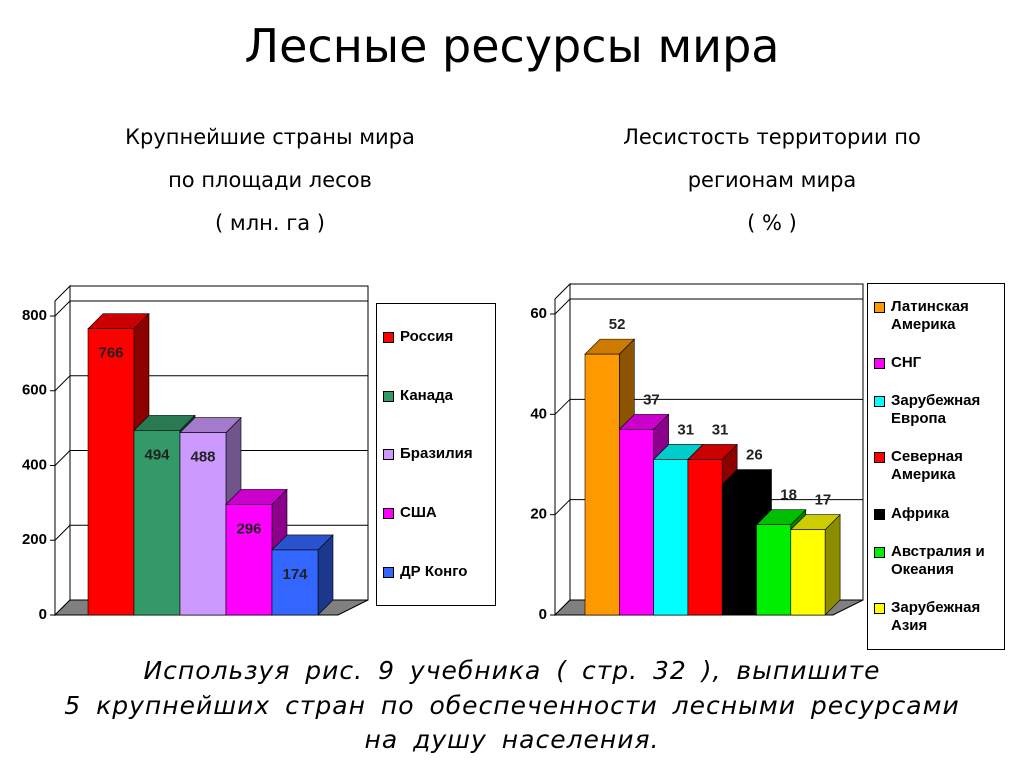 This screenshot has width=1024, height=768. What do you see at coordinates (270, 223) in the screenshot?
I see `chart-subtitle: ( млн. га )` at bounding box center [270, 223].